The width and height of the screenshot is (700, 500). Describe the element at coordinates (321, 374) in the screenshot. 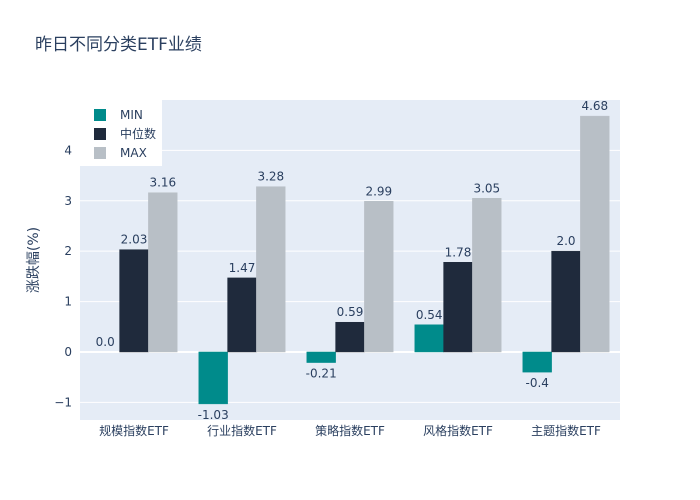

I see `data-label: -0.21` at that location.